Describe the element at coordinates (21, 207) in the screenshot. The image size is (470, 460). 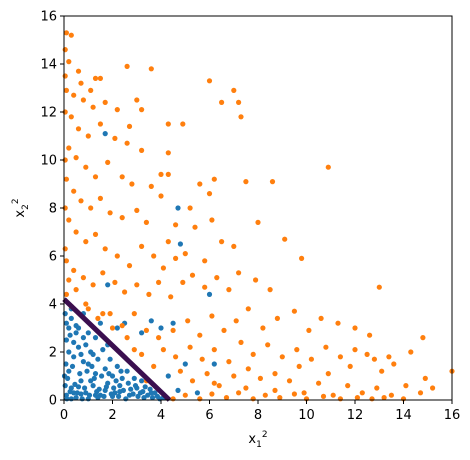
I see `y-axis-label: x22` at that location.